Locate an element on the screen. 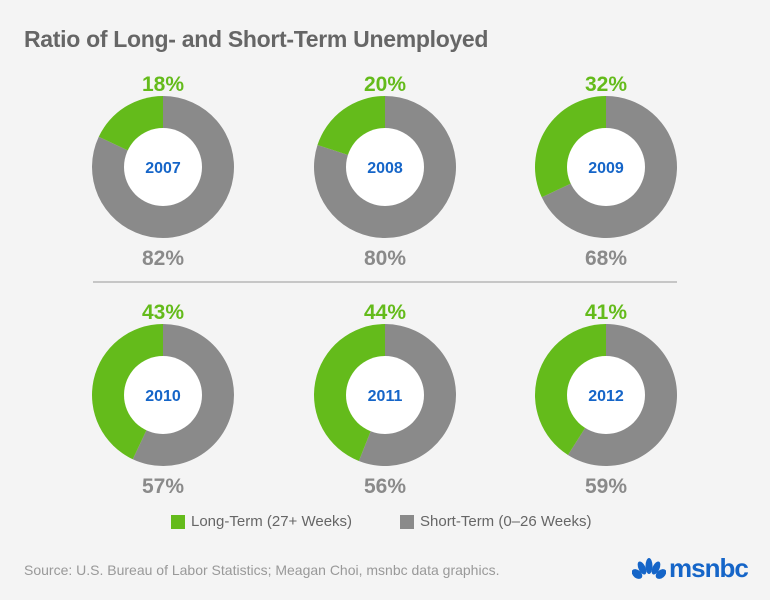 This screenshot has height=600, width=770. short-term-value-label: 80% is located at coordinates (385, 258).